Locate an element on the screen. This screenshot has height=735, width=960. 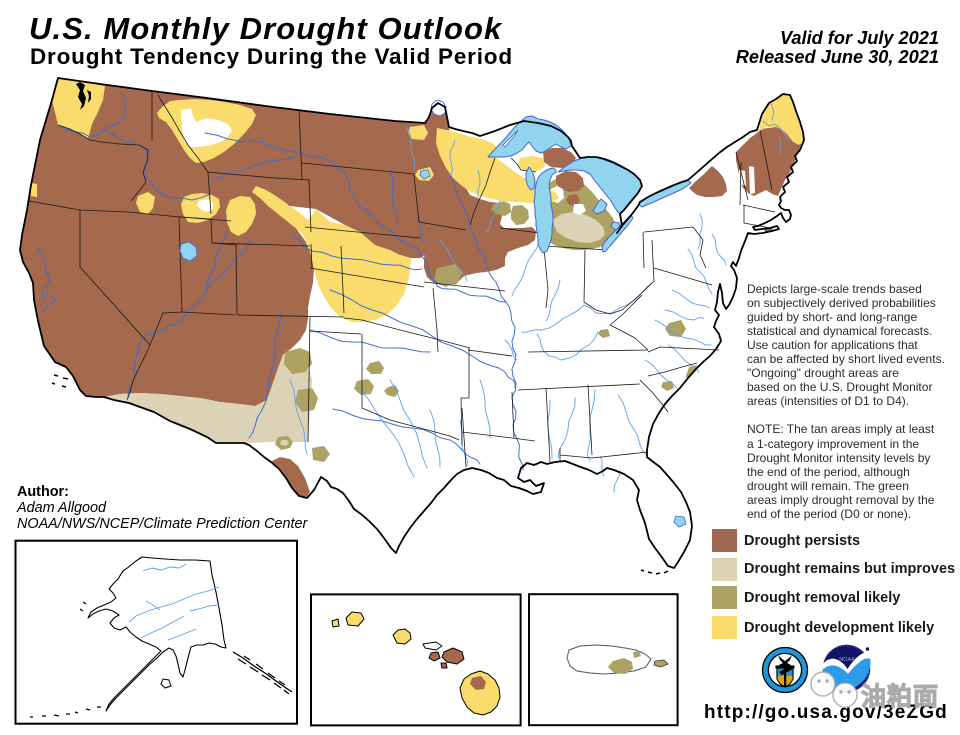
svg-text: NOAA is located at coordinates (847, 660).